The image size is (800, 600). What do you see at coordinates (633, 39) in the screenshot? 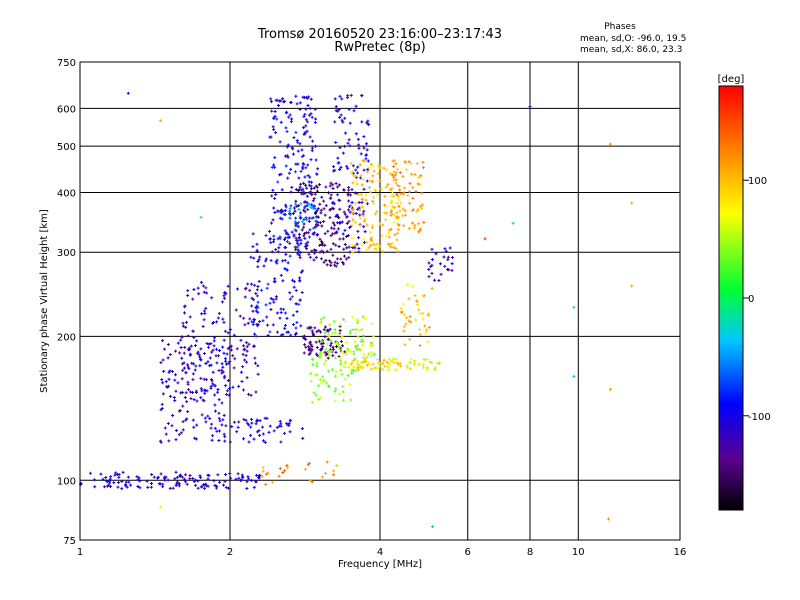
I see `phase-stats-o: mean, sd,O: -96.0, 19.5` at bounding box center [633, 39].